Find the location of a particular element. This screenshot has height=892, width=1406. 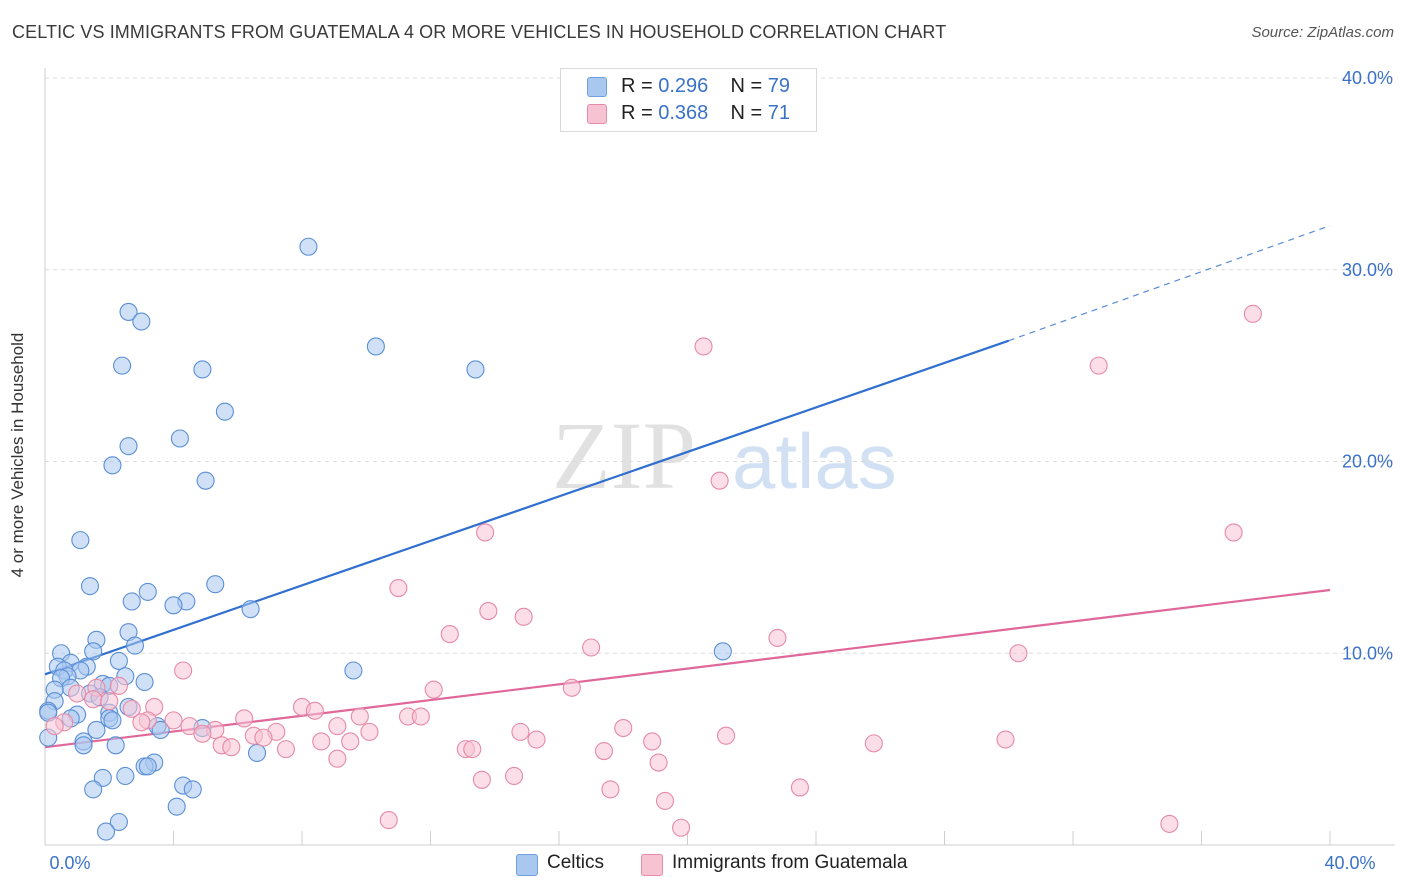

legend-label-celtics: Celtics is located at coordinates (576, 862).